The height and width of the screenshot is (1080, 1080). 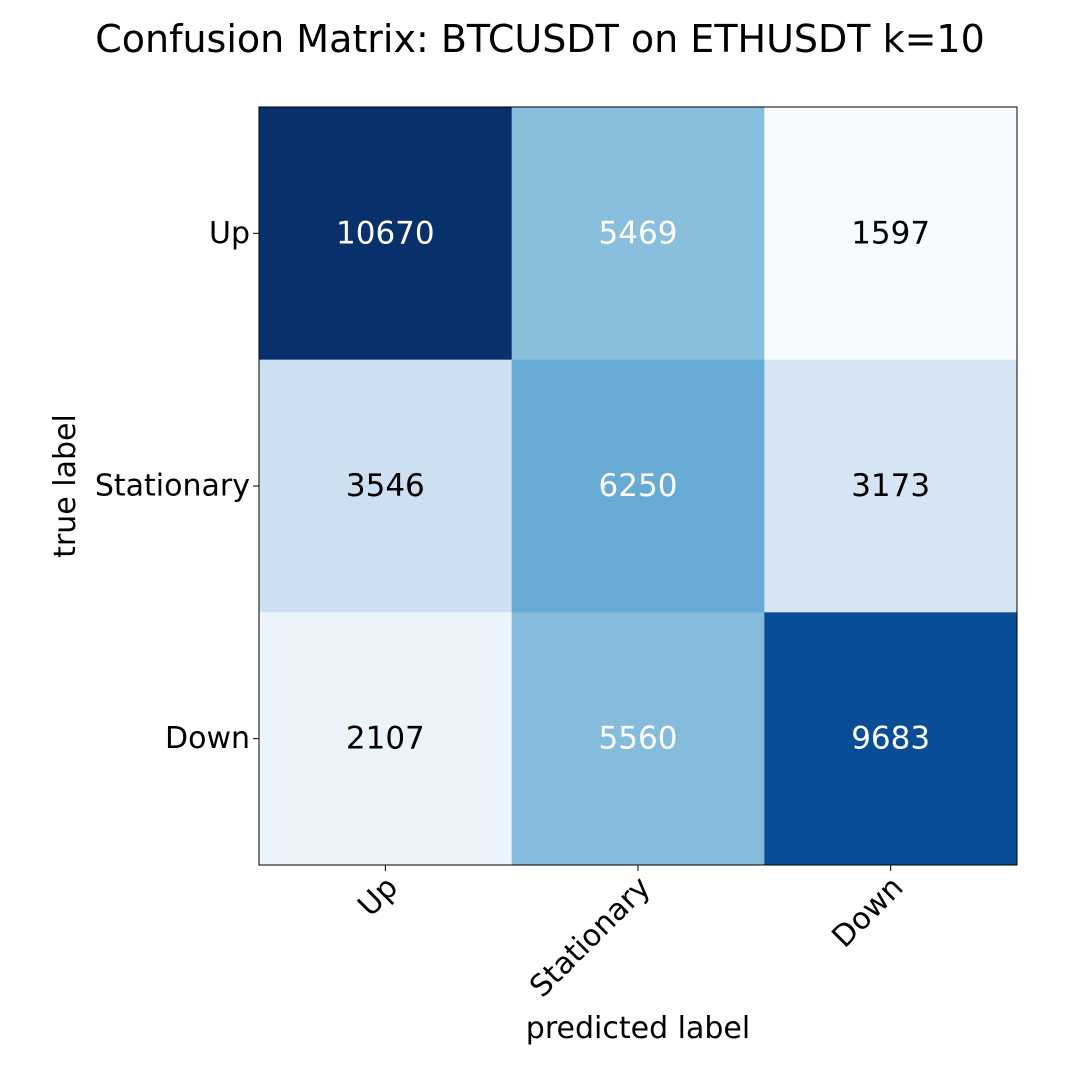 I want to click on y-axis-label: true label, so click(x=65, y=486).